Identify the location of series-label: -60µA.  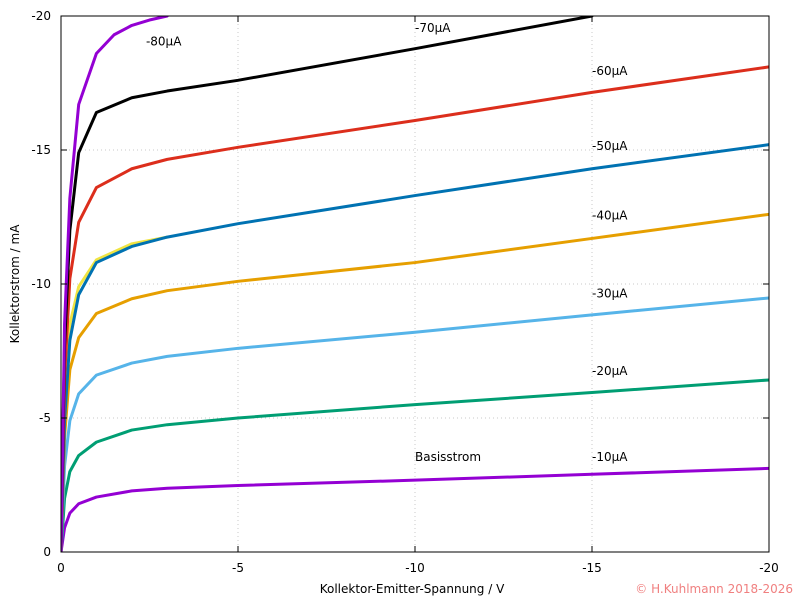
(610, 71).